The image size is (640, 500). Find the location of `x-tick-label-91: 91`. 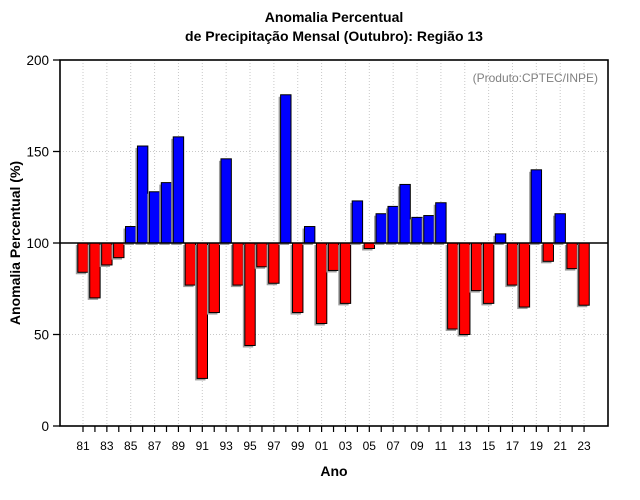

x-tick-label-91: 91 is located at coordinates (203, 446).